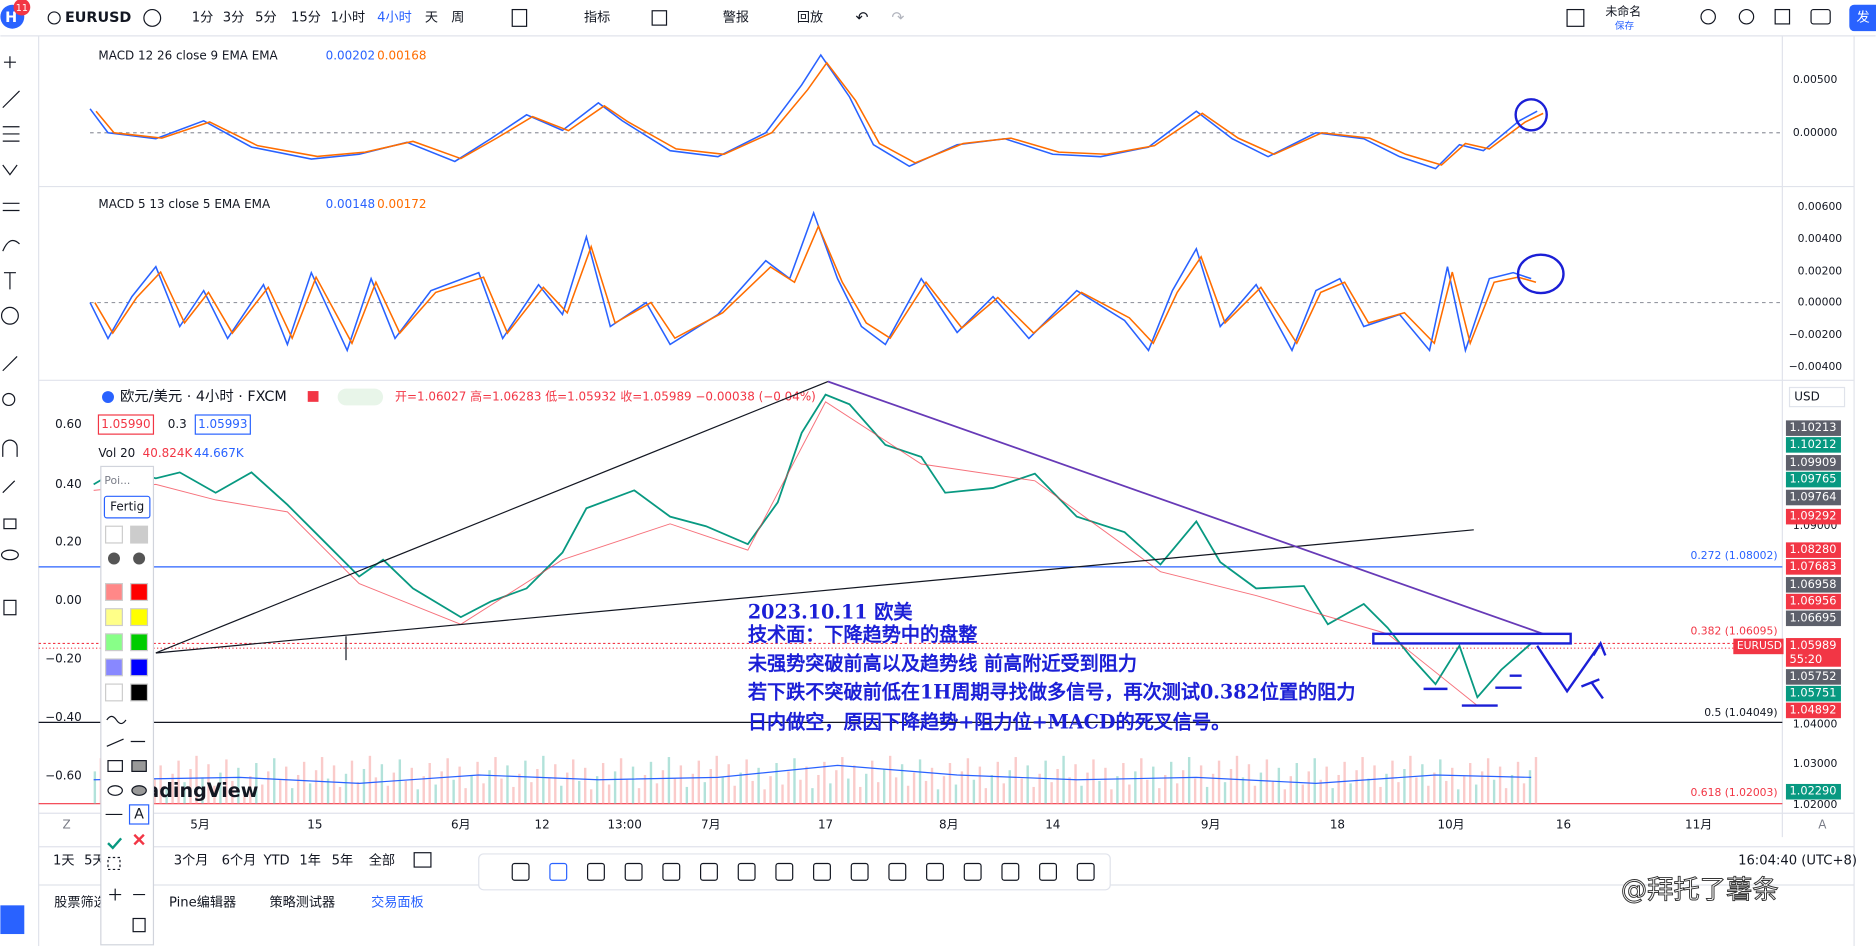  Describe the element at coordinates (11, 99) in the screenshot. I see `trendline-tool` at that location.